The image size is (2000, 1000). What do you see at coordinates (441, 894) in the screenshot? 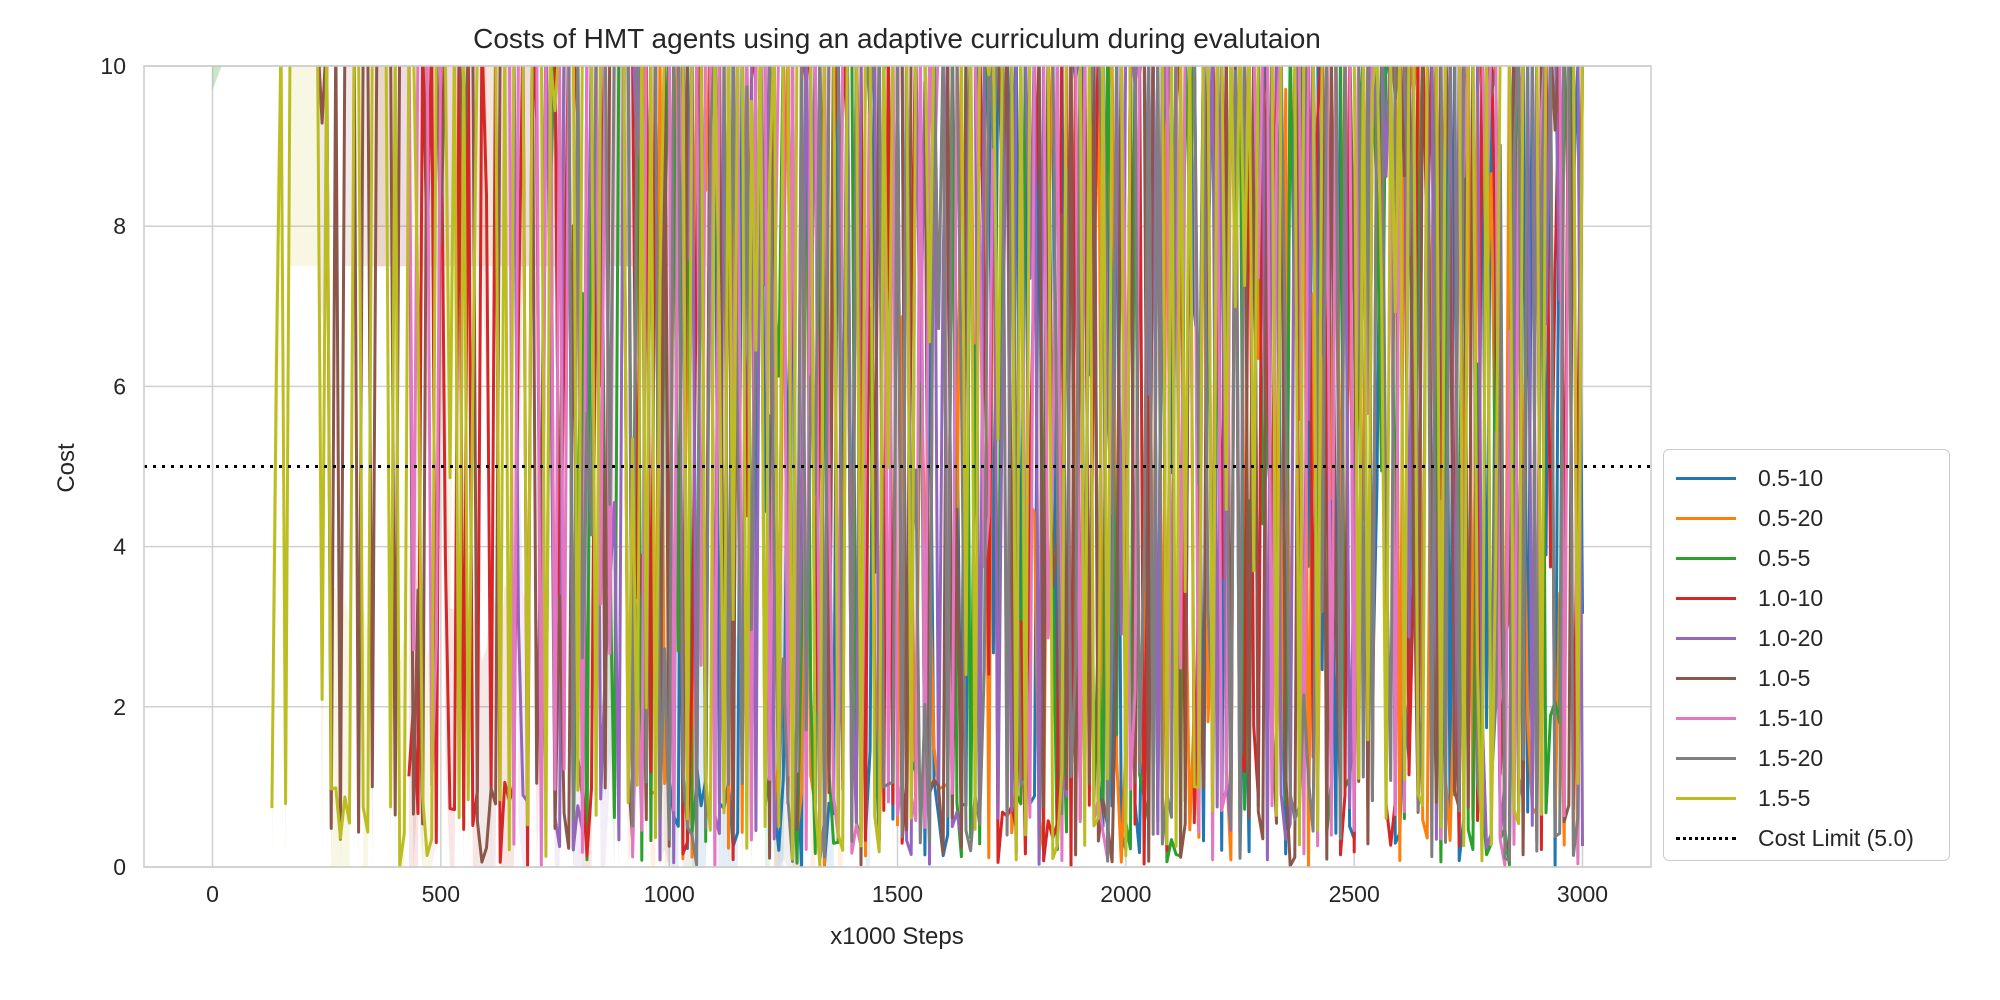
I see `x-tick-label: 500` at bounding box center [441, 894].